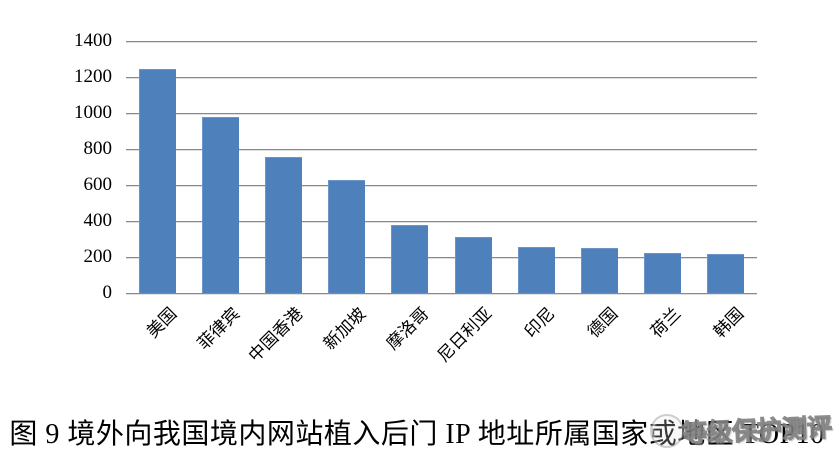 This screenshot has height=469, width=834. What do you see at coordinates (98, 148) in the screenshot?
I see `y-tick-label: 800` at bounding box center [98, 148].